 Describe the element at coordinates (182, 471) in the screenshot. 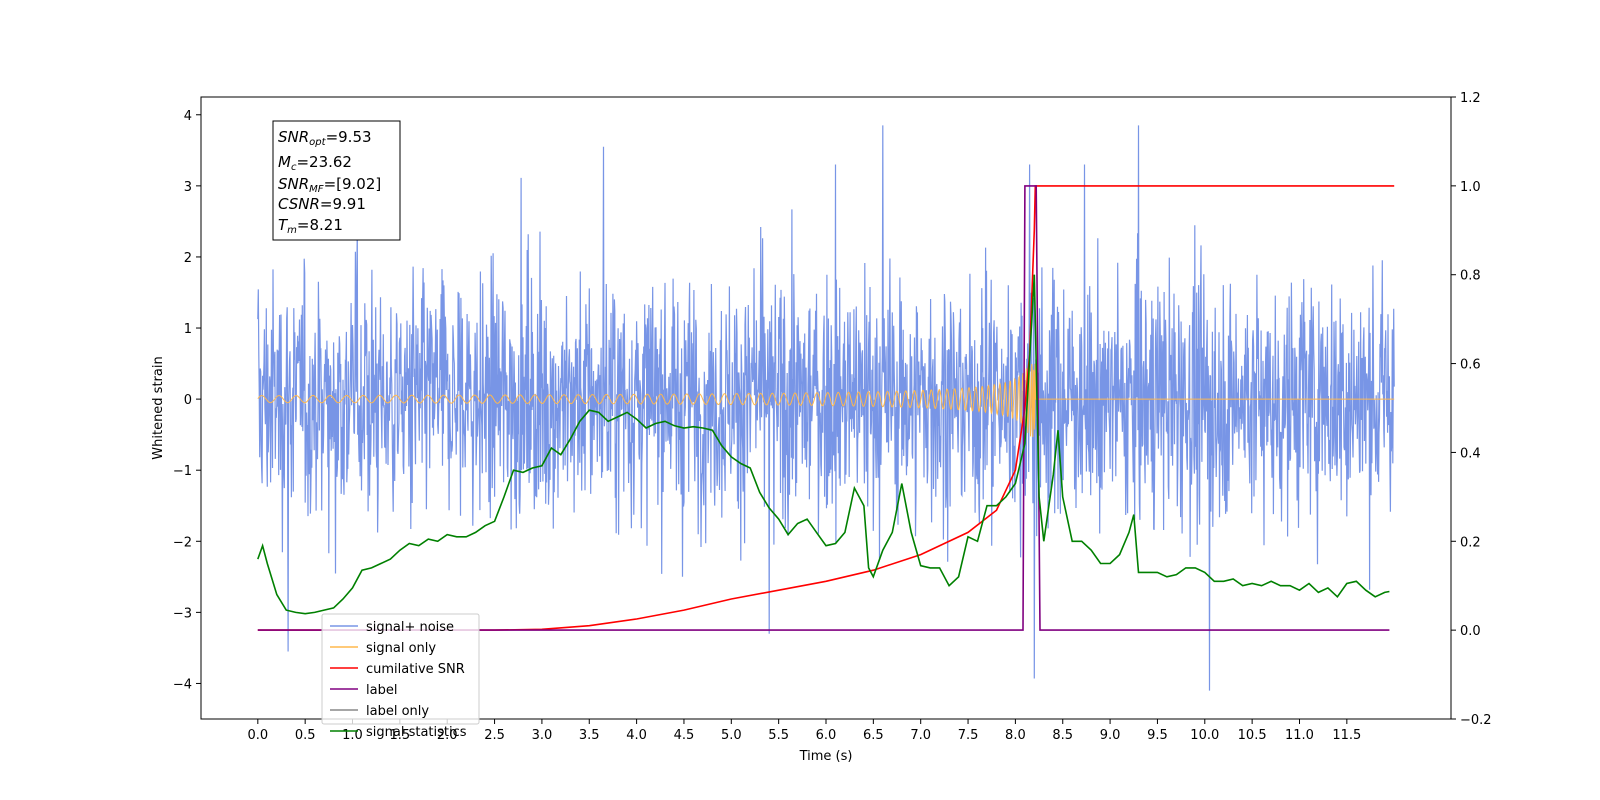

I see `y-left-tick-label: −1` at that location.